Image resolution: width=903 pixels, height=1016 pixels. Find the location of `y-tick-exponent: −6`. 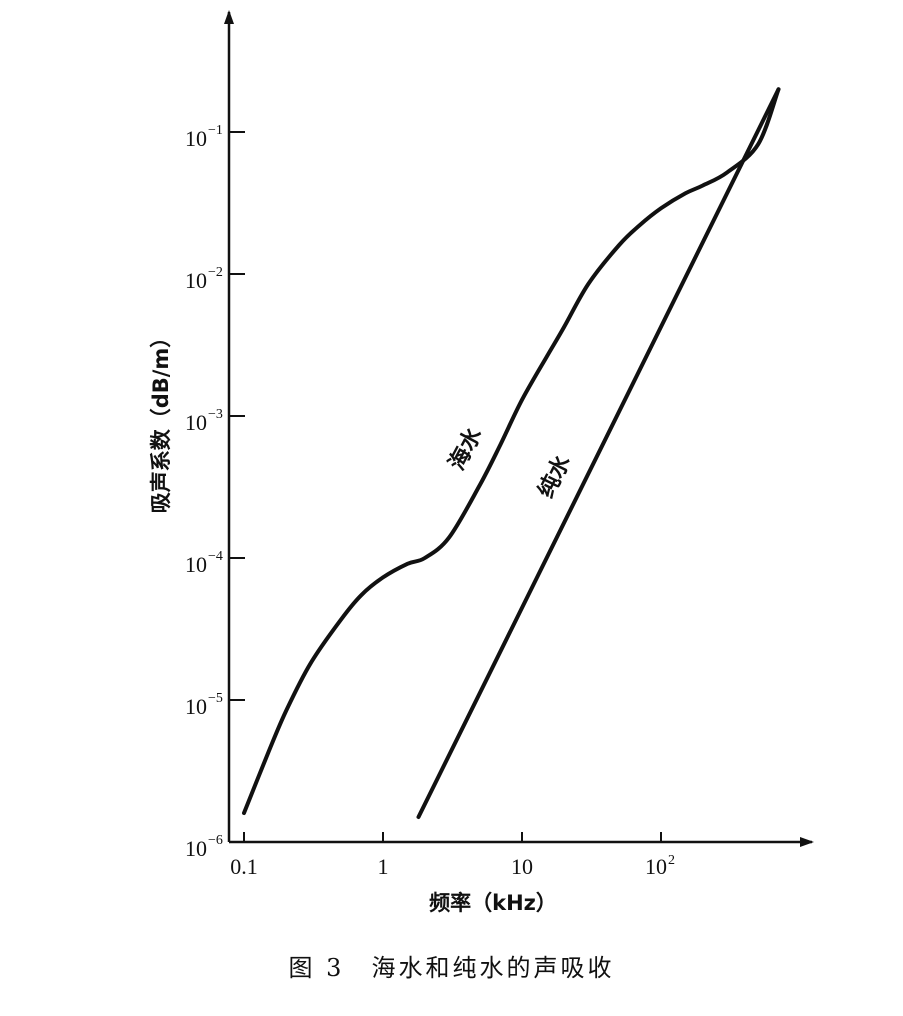

y-tick-exponent: −6 is located at coordinates (215, 840).